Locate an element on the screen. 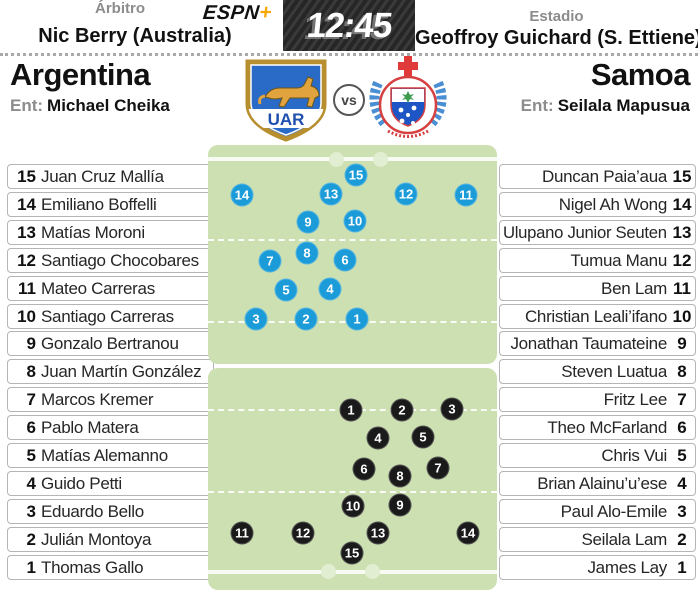 Image resolution: width=698 pixels, height=592 pixels. home-coach-line: Ent: Michael Cheika is located at coordinates (90, 106).